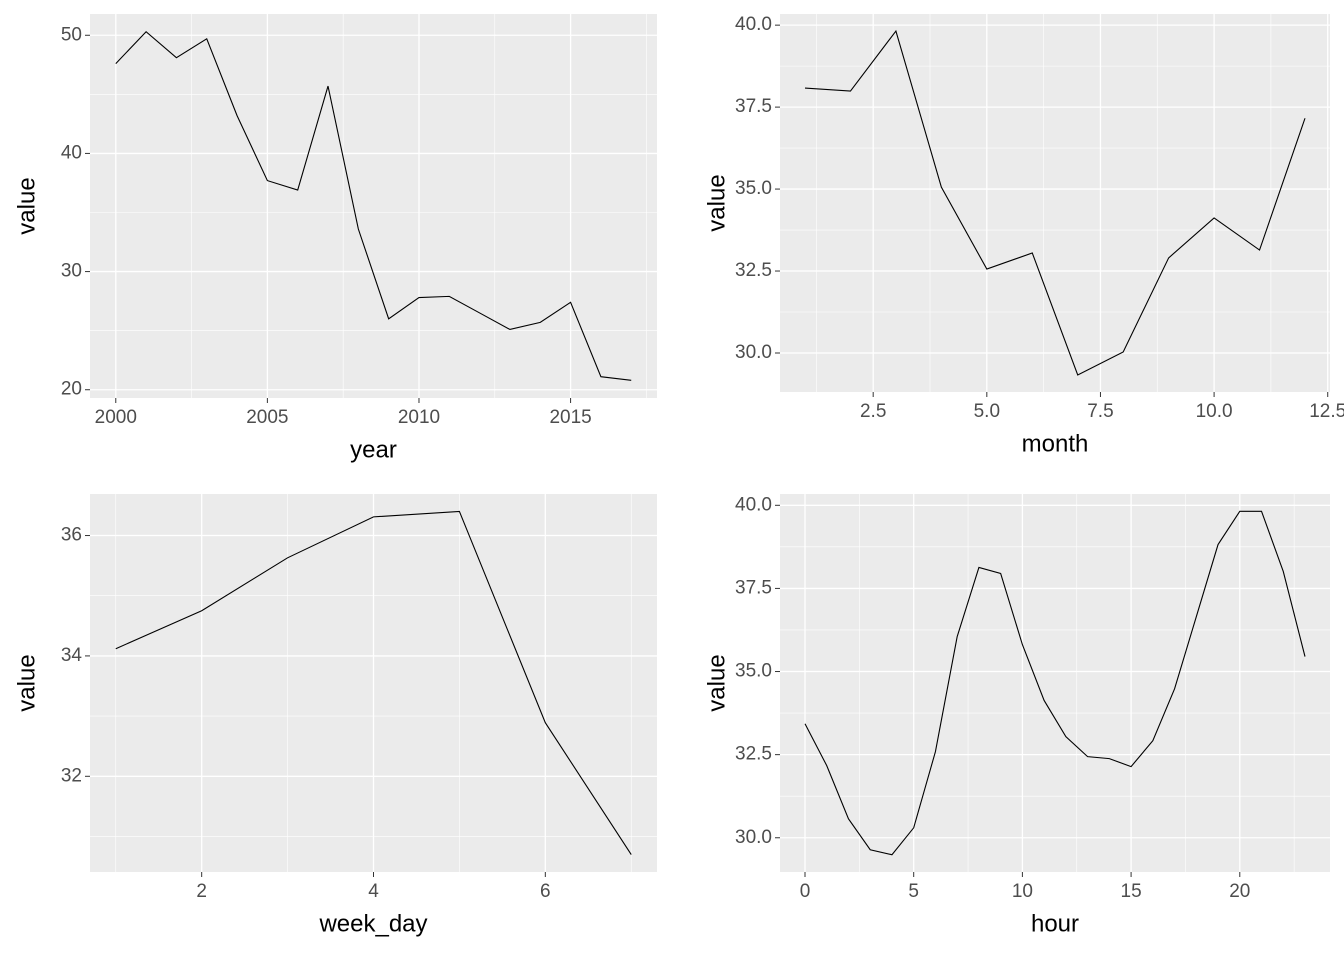 The image size is (1344, 960). What do you see at coordinates (1131, 891) in the screenshot?
I see `x-tick-label: 15` at bounding box center [1131, 891].